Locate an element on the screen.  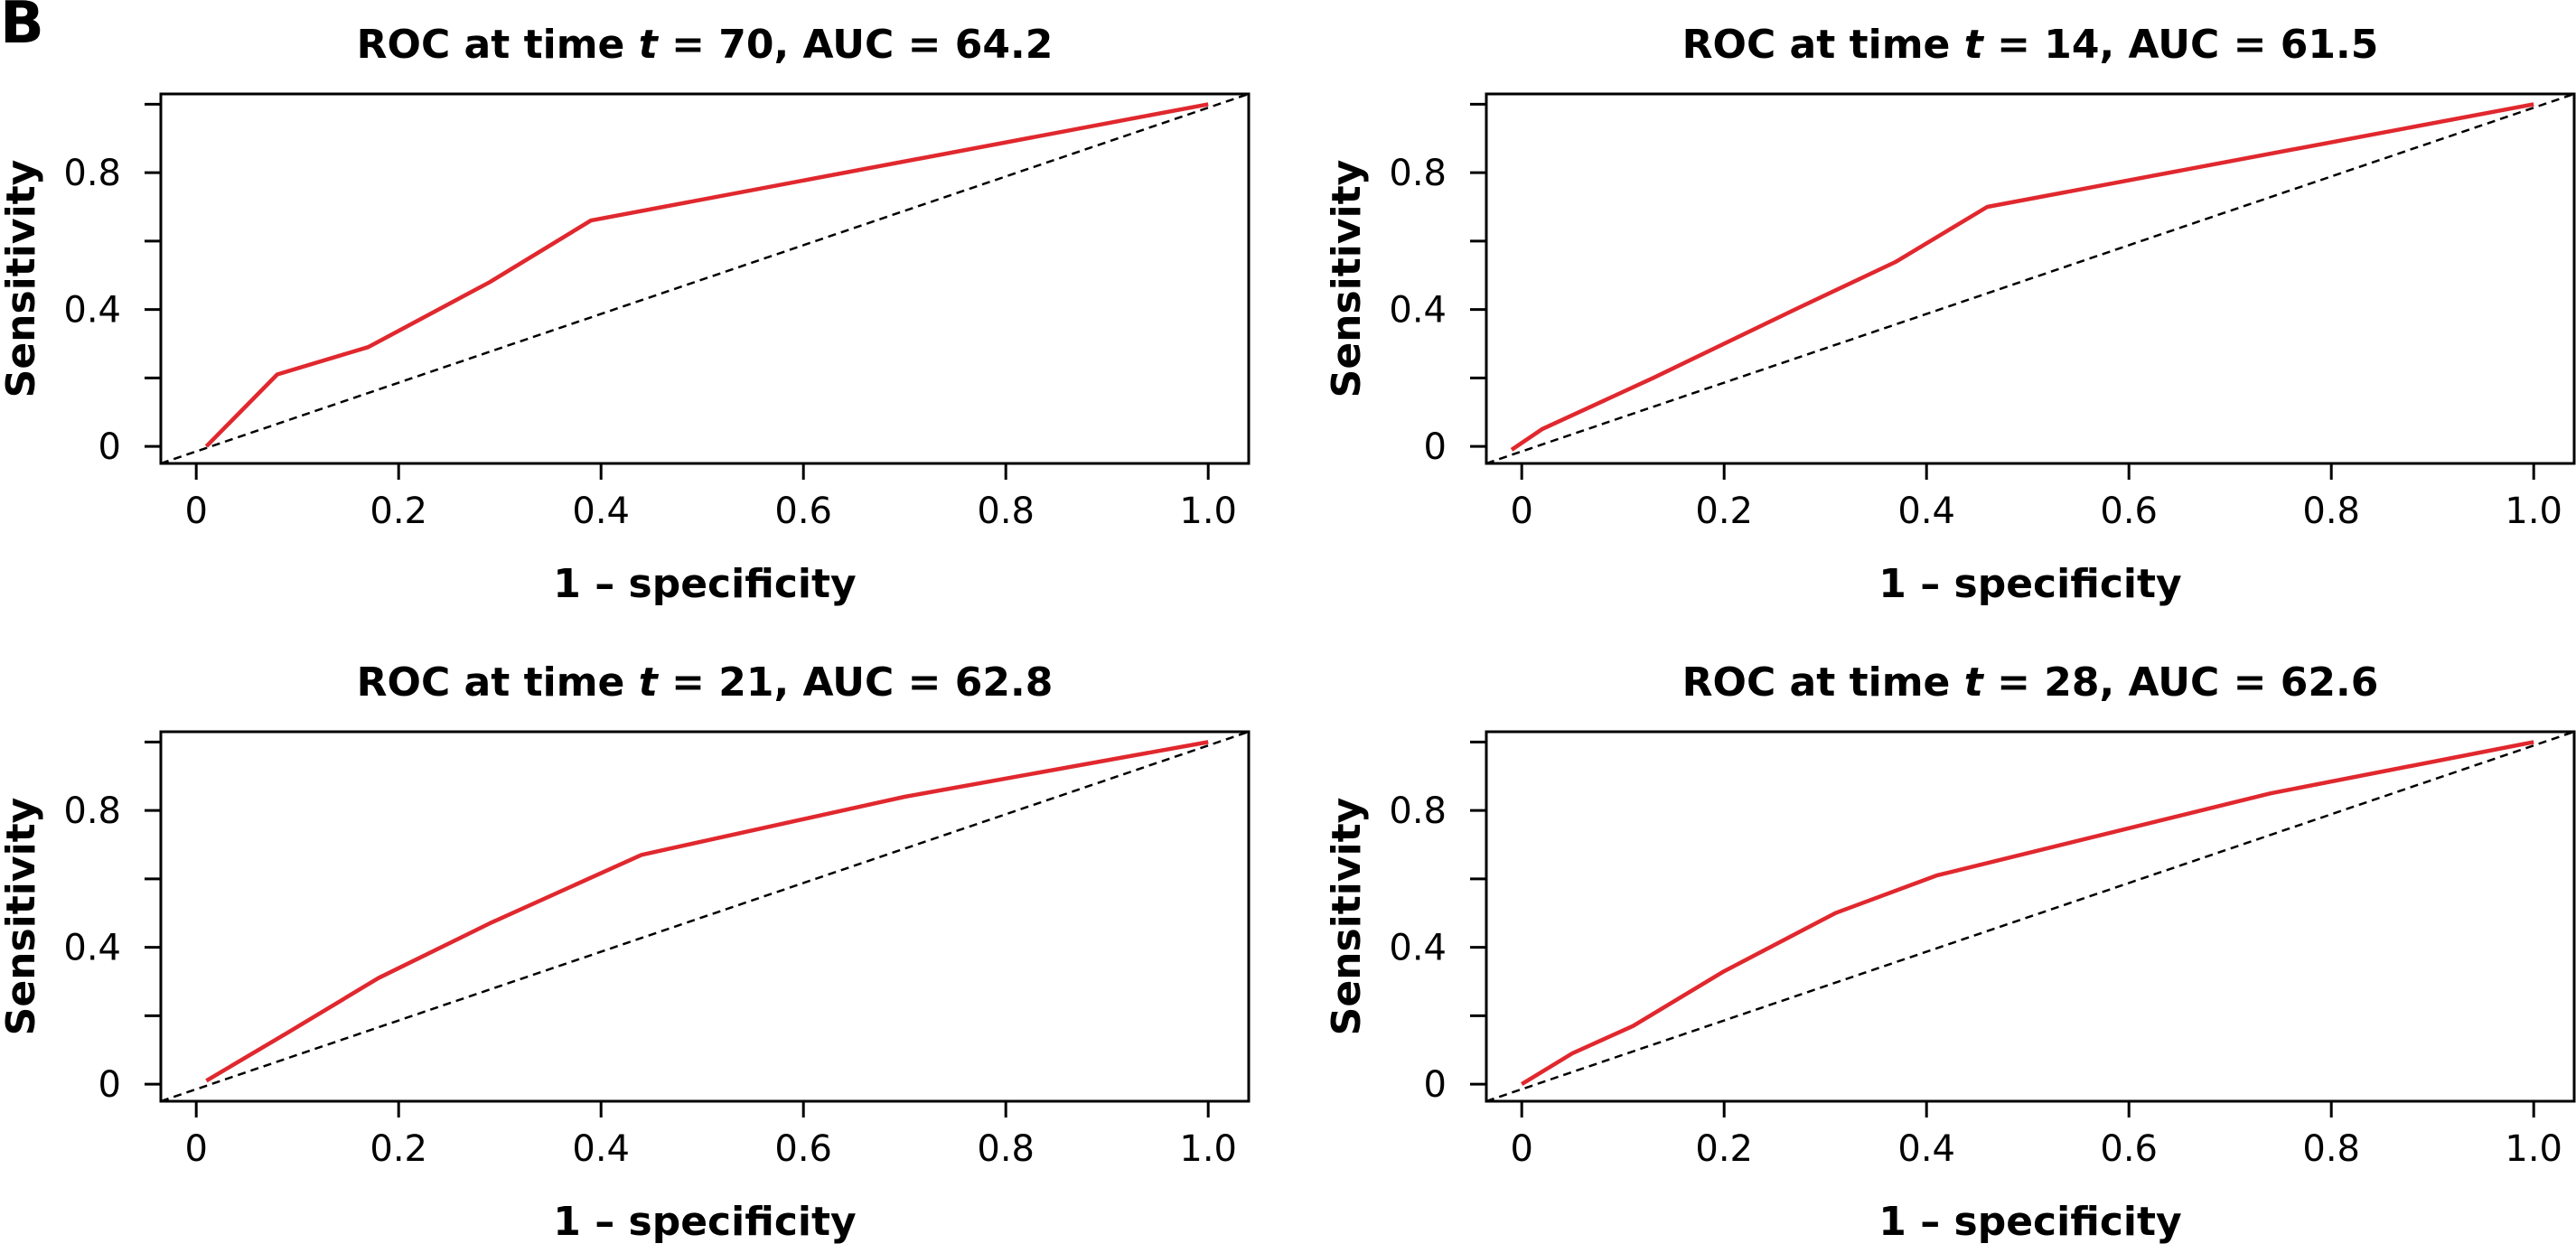
chart-title: ROC at time t = 28, AUC = 62.6 is located at coordinates (2030, 682).